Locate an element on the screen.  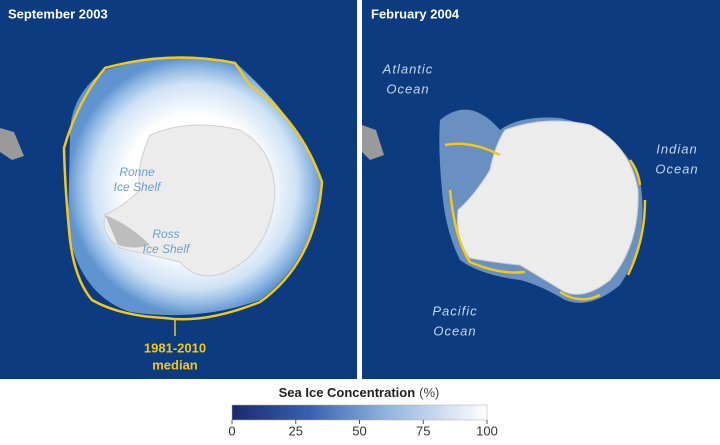
tick-label: 25 is located at coordinates (296, 430).